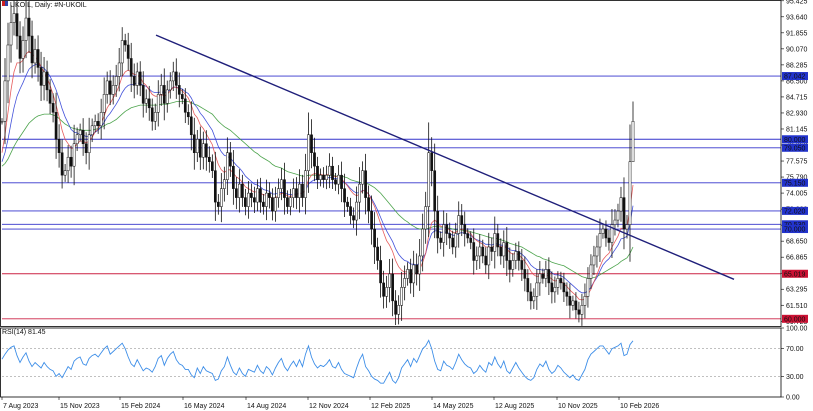  Describe the element at coordinates (140, 406) in the screenshot. I see `time-tick-label: 15 Feb 2024` at that location.